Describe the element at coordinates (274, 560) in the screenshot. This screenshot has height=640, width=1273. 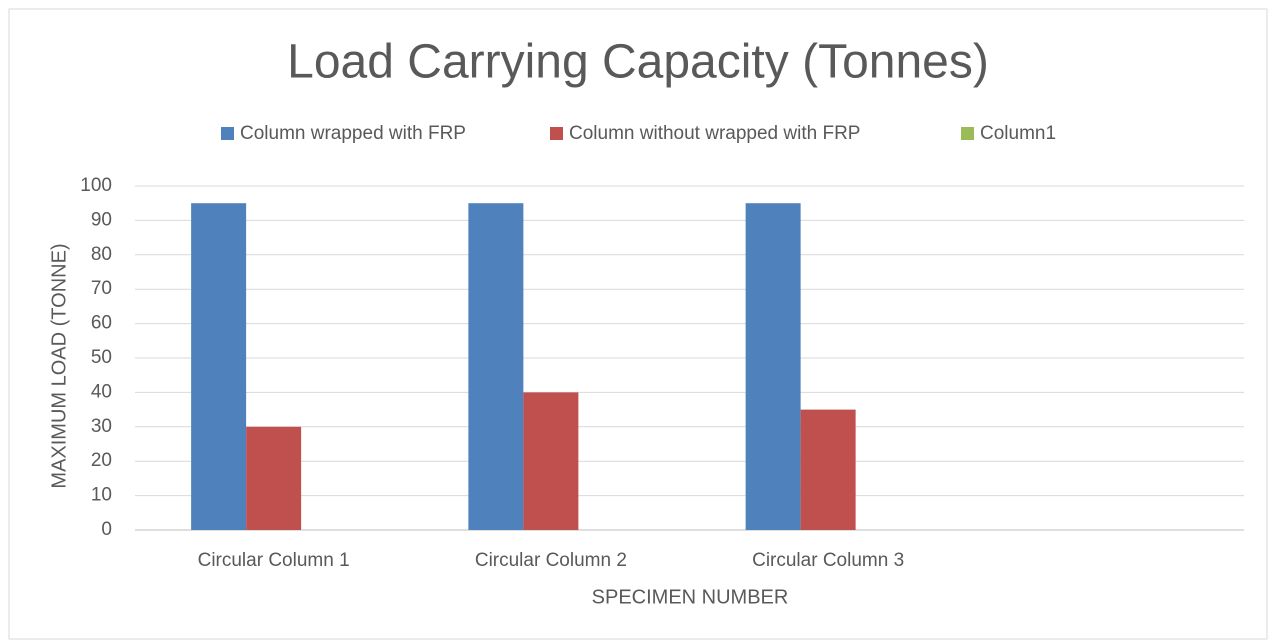
I see `x-tick-label: Circular Column 1` at that location.